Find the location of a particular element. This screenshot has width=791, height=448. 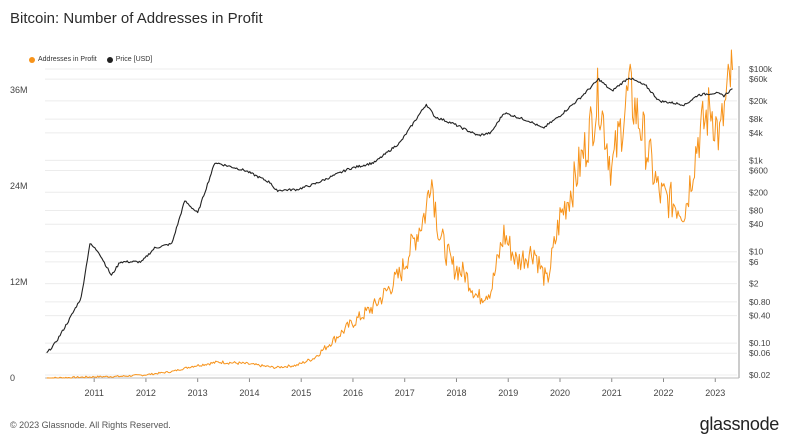

left-tick-label: 0 is located at coordinates (12, 378).